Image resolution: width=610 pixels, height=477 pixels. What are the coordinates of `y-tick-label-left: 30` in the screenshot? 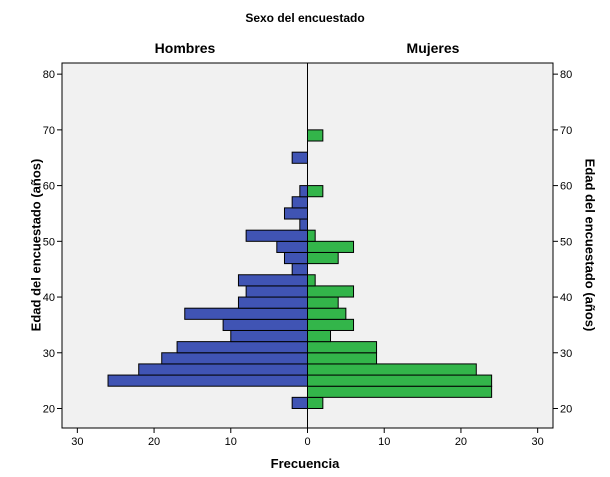 It's located at (49, 354).